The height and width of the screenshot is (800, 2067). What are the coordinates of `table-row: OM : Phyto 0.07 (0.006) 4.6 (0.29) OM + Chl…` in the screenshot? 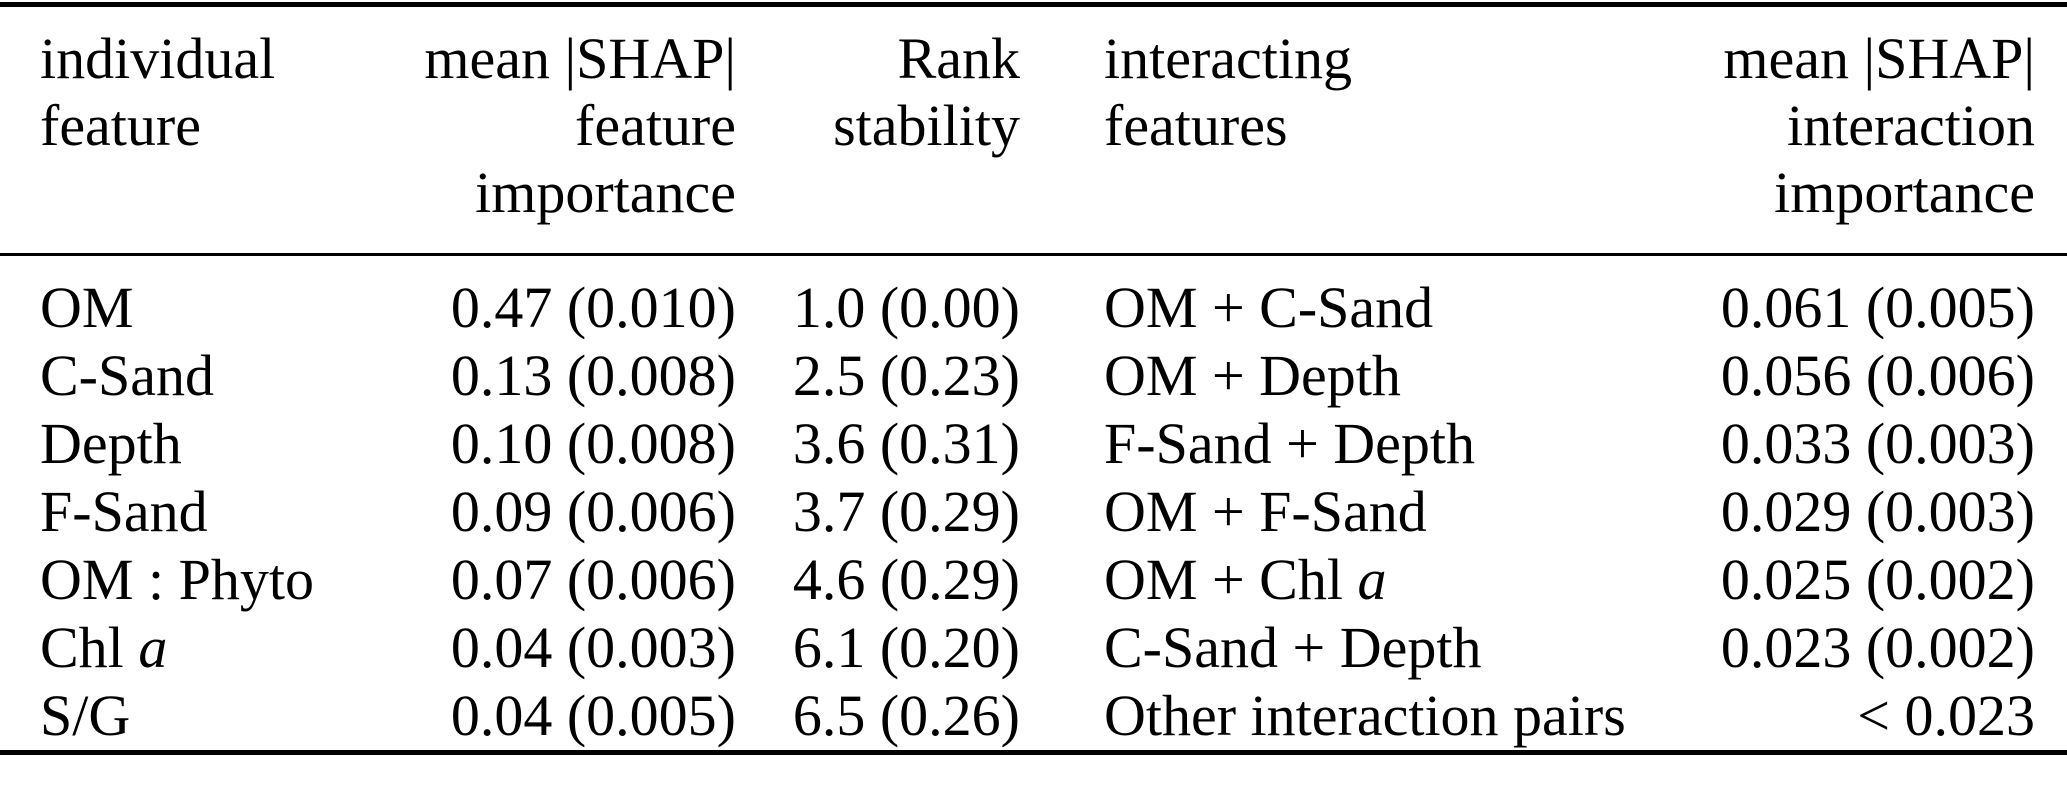 It's located at (1033, 580).